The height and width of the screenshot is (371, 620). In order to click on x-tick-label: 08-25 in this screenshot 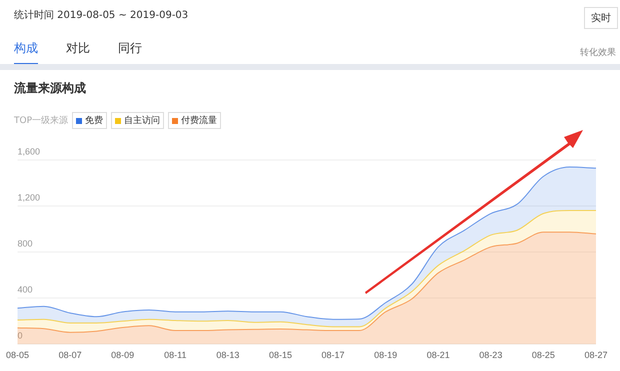, I will do `click(543, 355)`.